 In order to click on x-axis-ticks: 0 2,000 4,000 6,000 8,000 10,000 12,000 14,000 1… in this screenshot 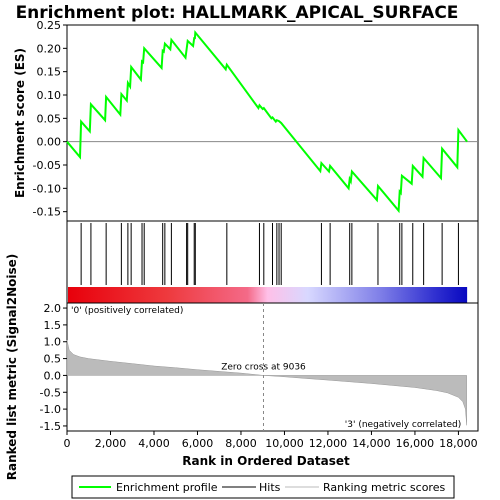, I will do `click(271, 440)`.